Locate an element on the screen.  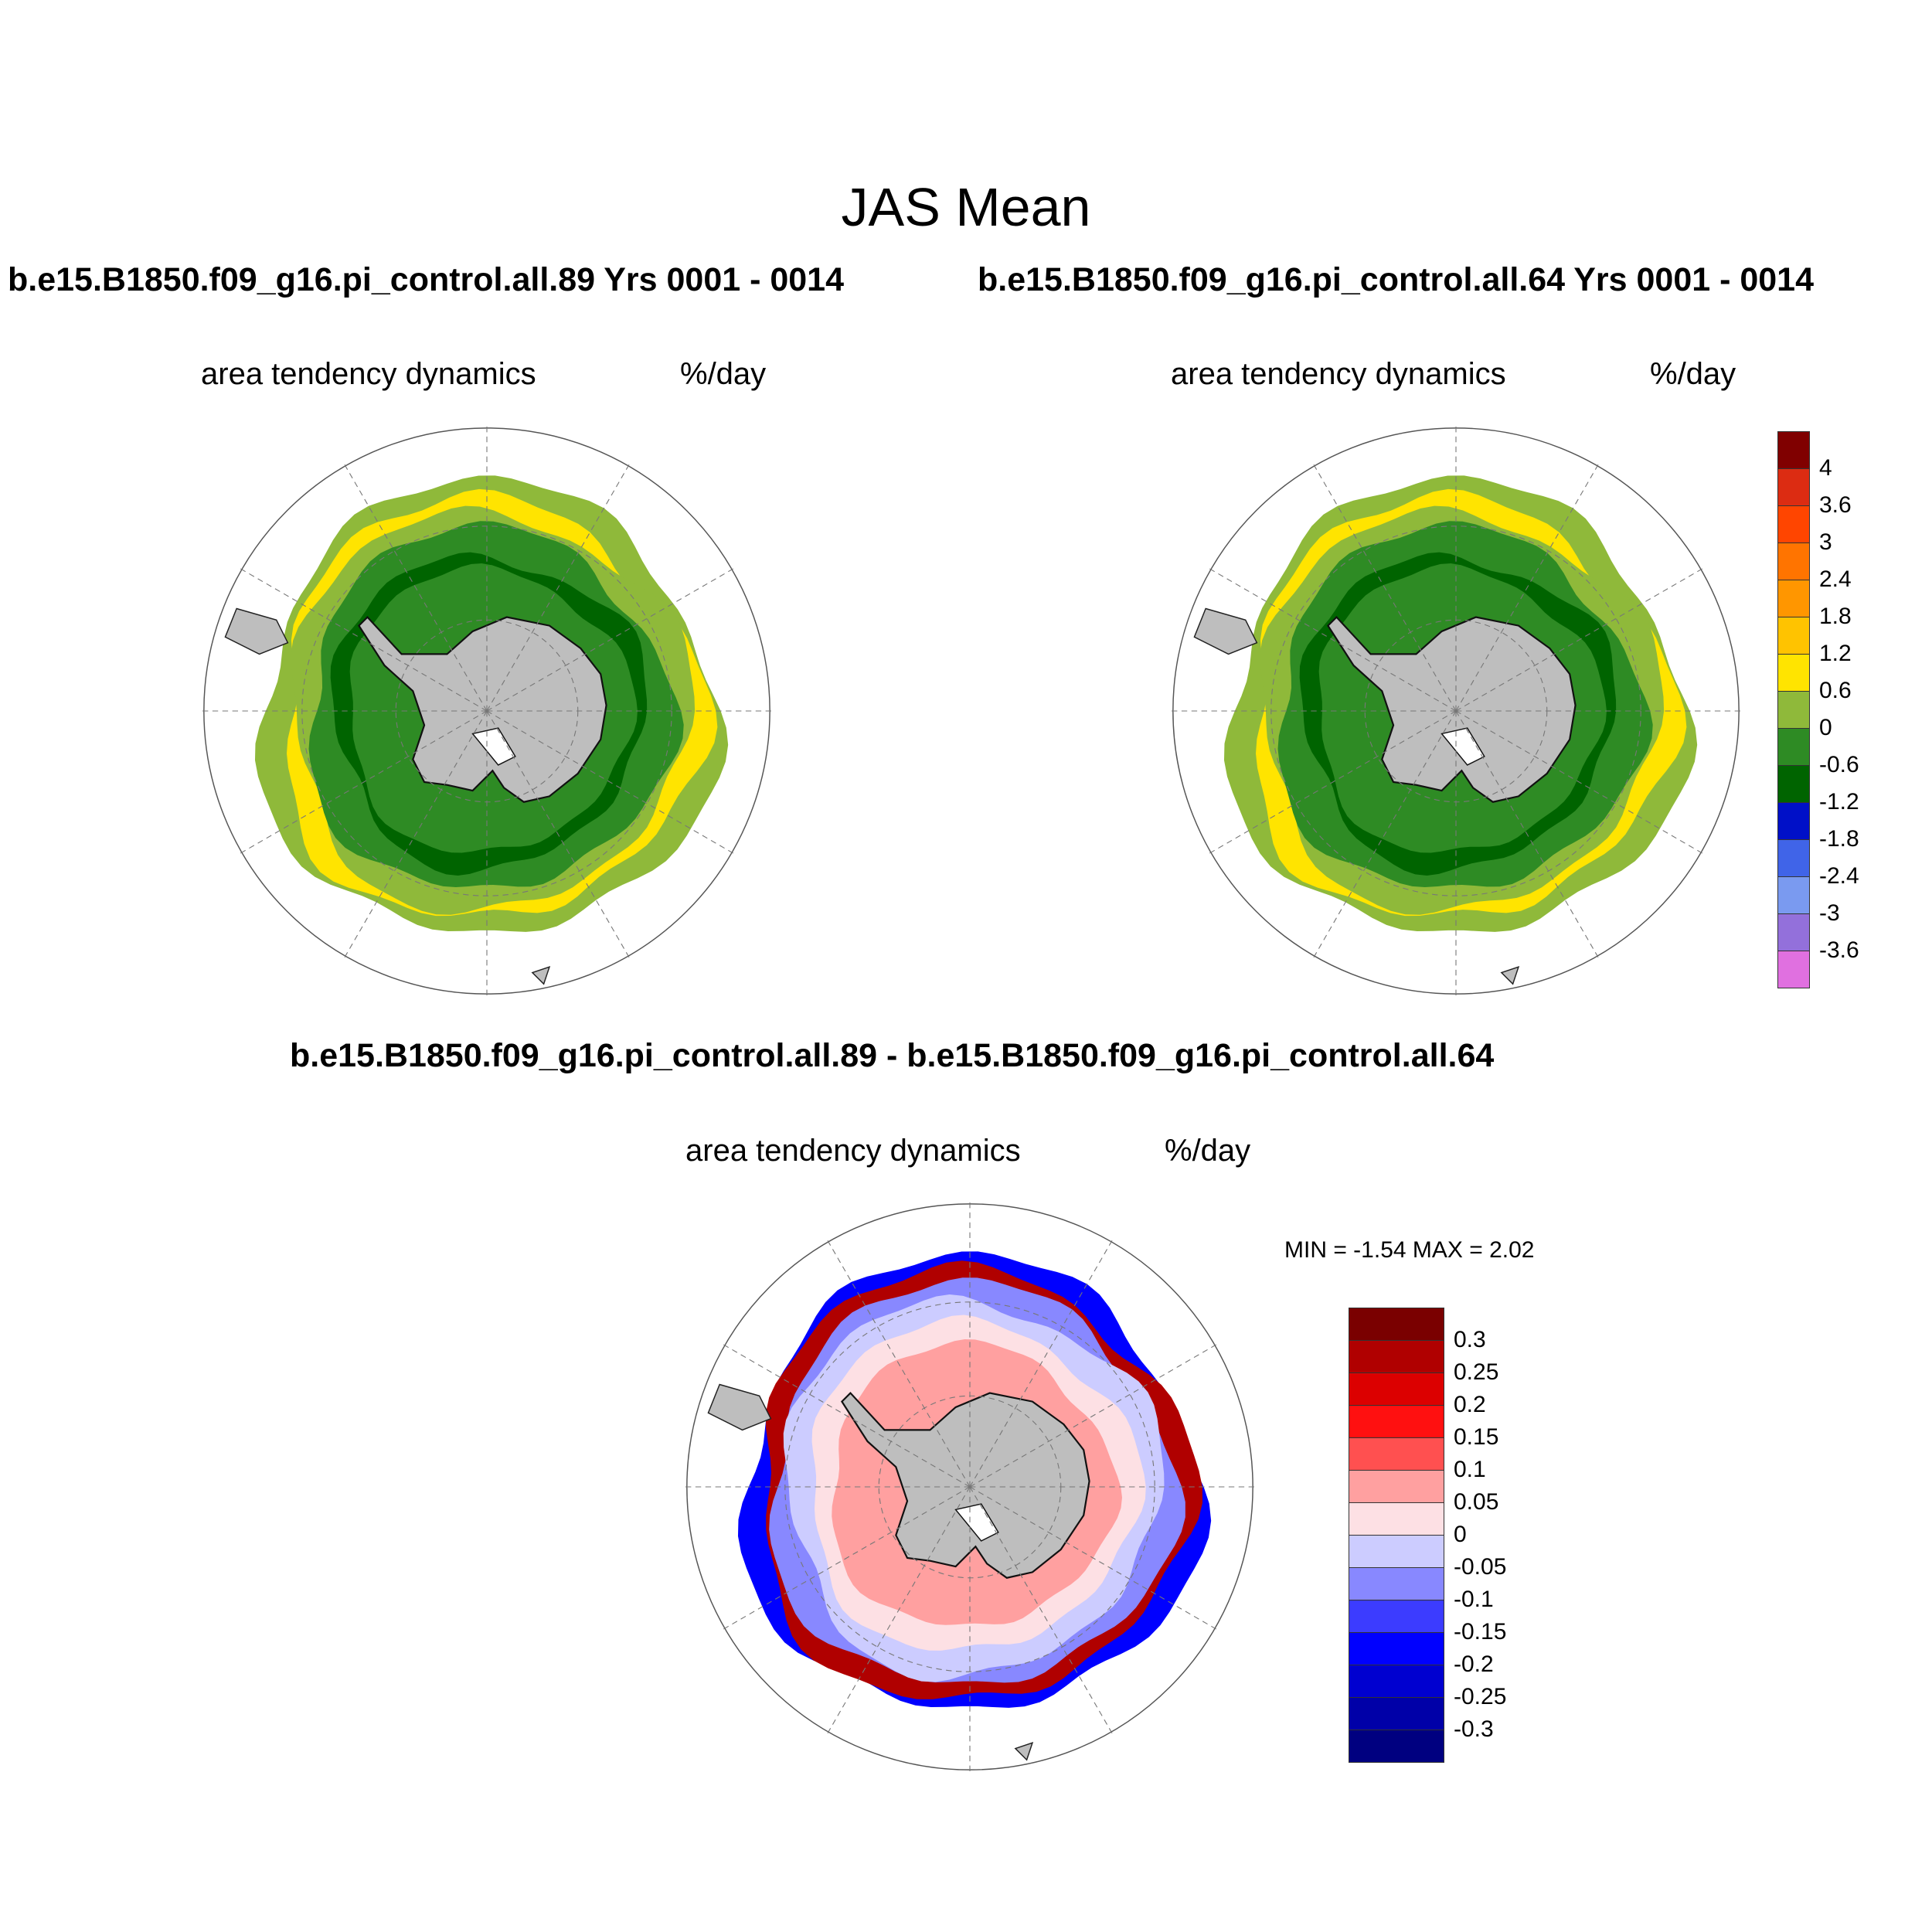
panel-diff-right-string: %/day is located at coordinates (1208, 1151).